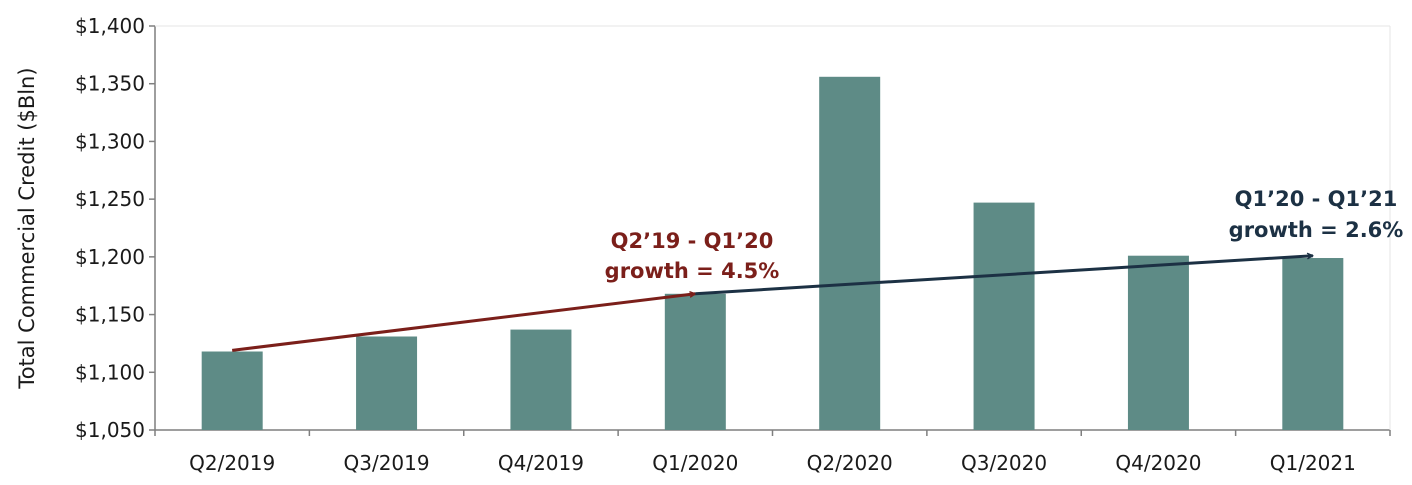 The image size is (1412, 485). I want to click on y-tick-label: $1,200, so click(110, 257).